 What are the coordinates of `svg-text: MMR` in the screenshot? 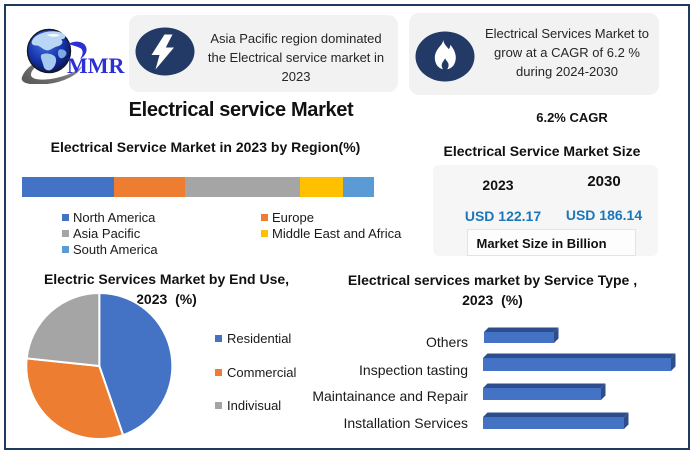 It's located at (96, 65).